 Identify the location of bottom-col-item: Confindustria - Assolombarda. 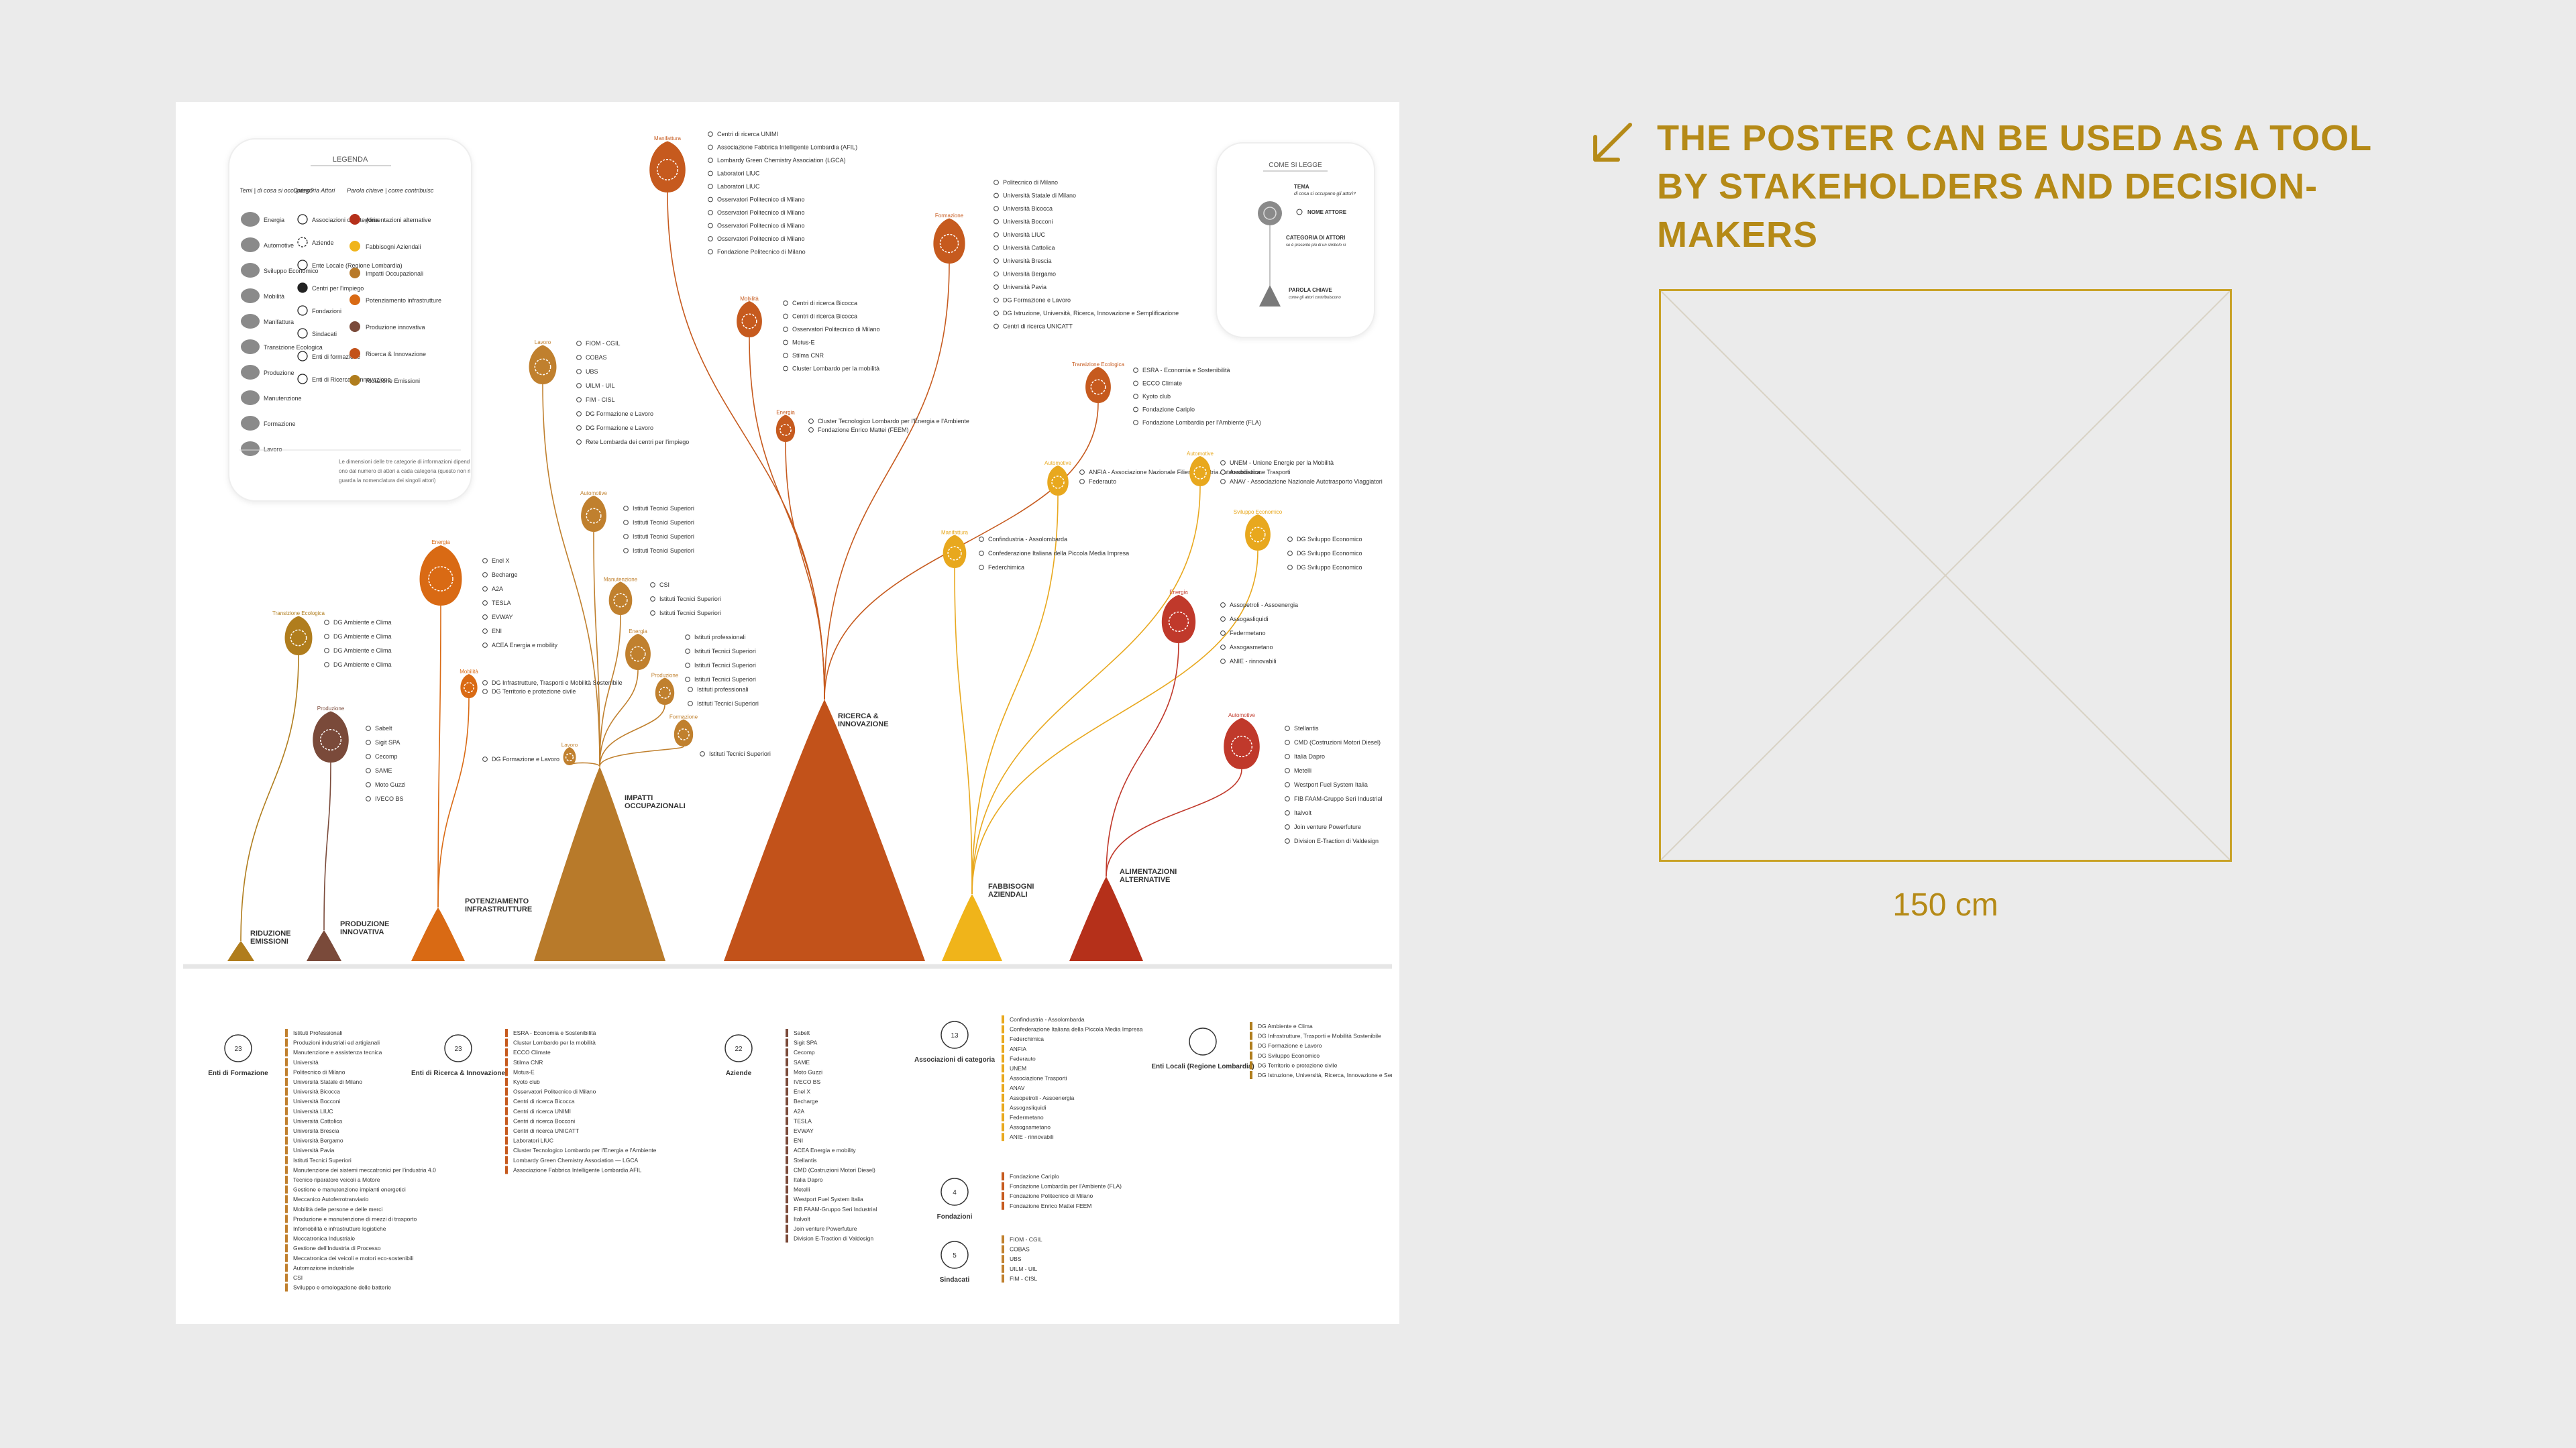
(1047, 1020).